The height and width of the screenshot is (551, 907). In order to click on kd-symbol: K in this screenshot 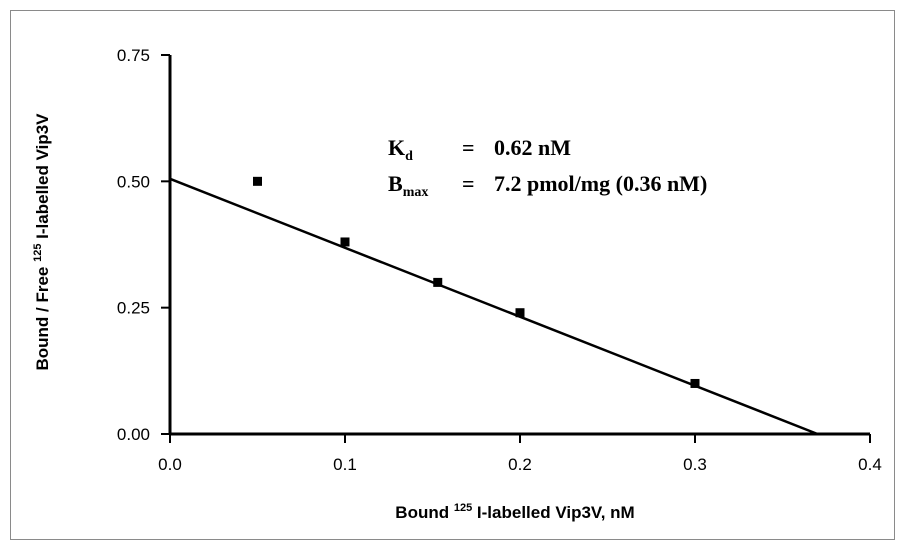, I will do `click(396, 147)`.